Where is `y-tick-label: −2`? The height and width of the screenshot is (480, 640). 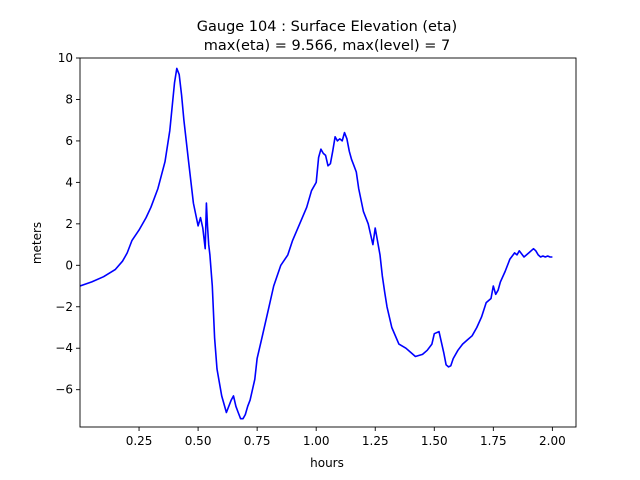
y-tick-label: −2 is located at coordinates (64, 307).